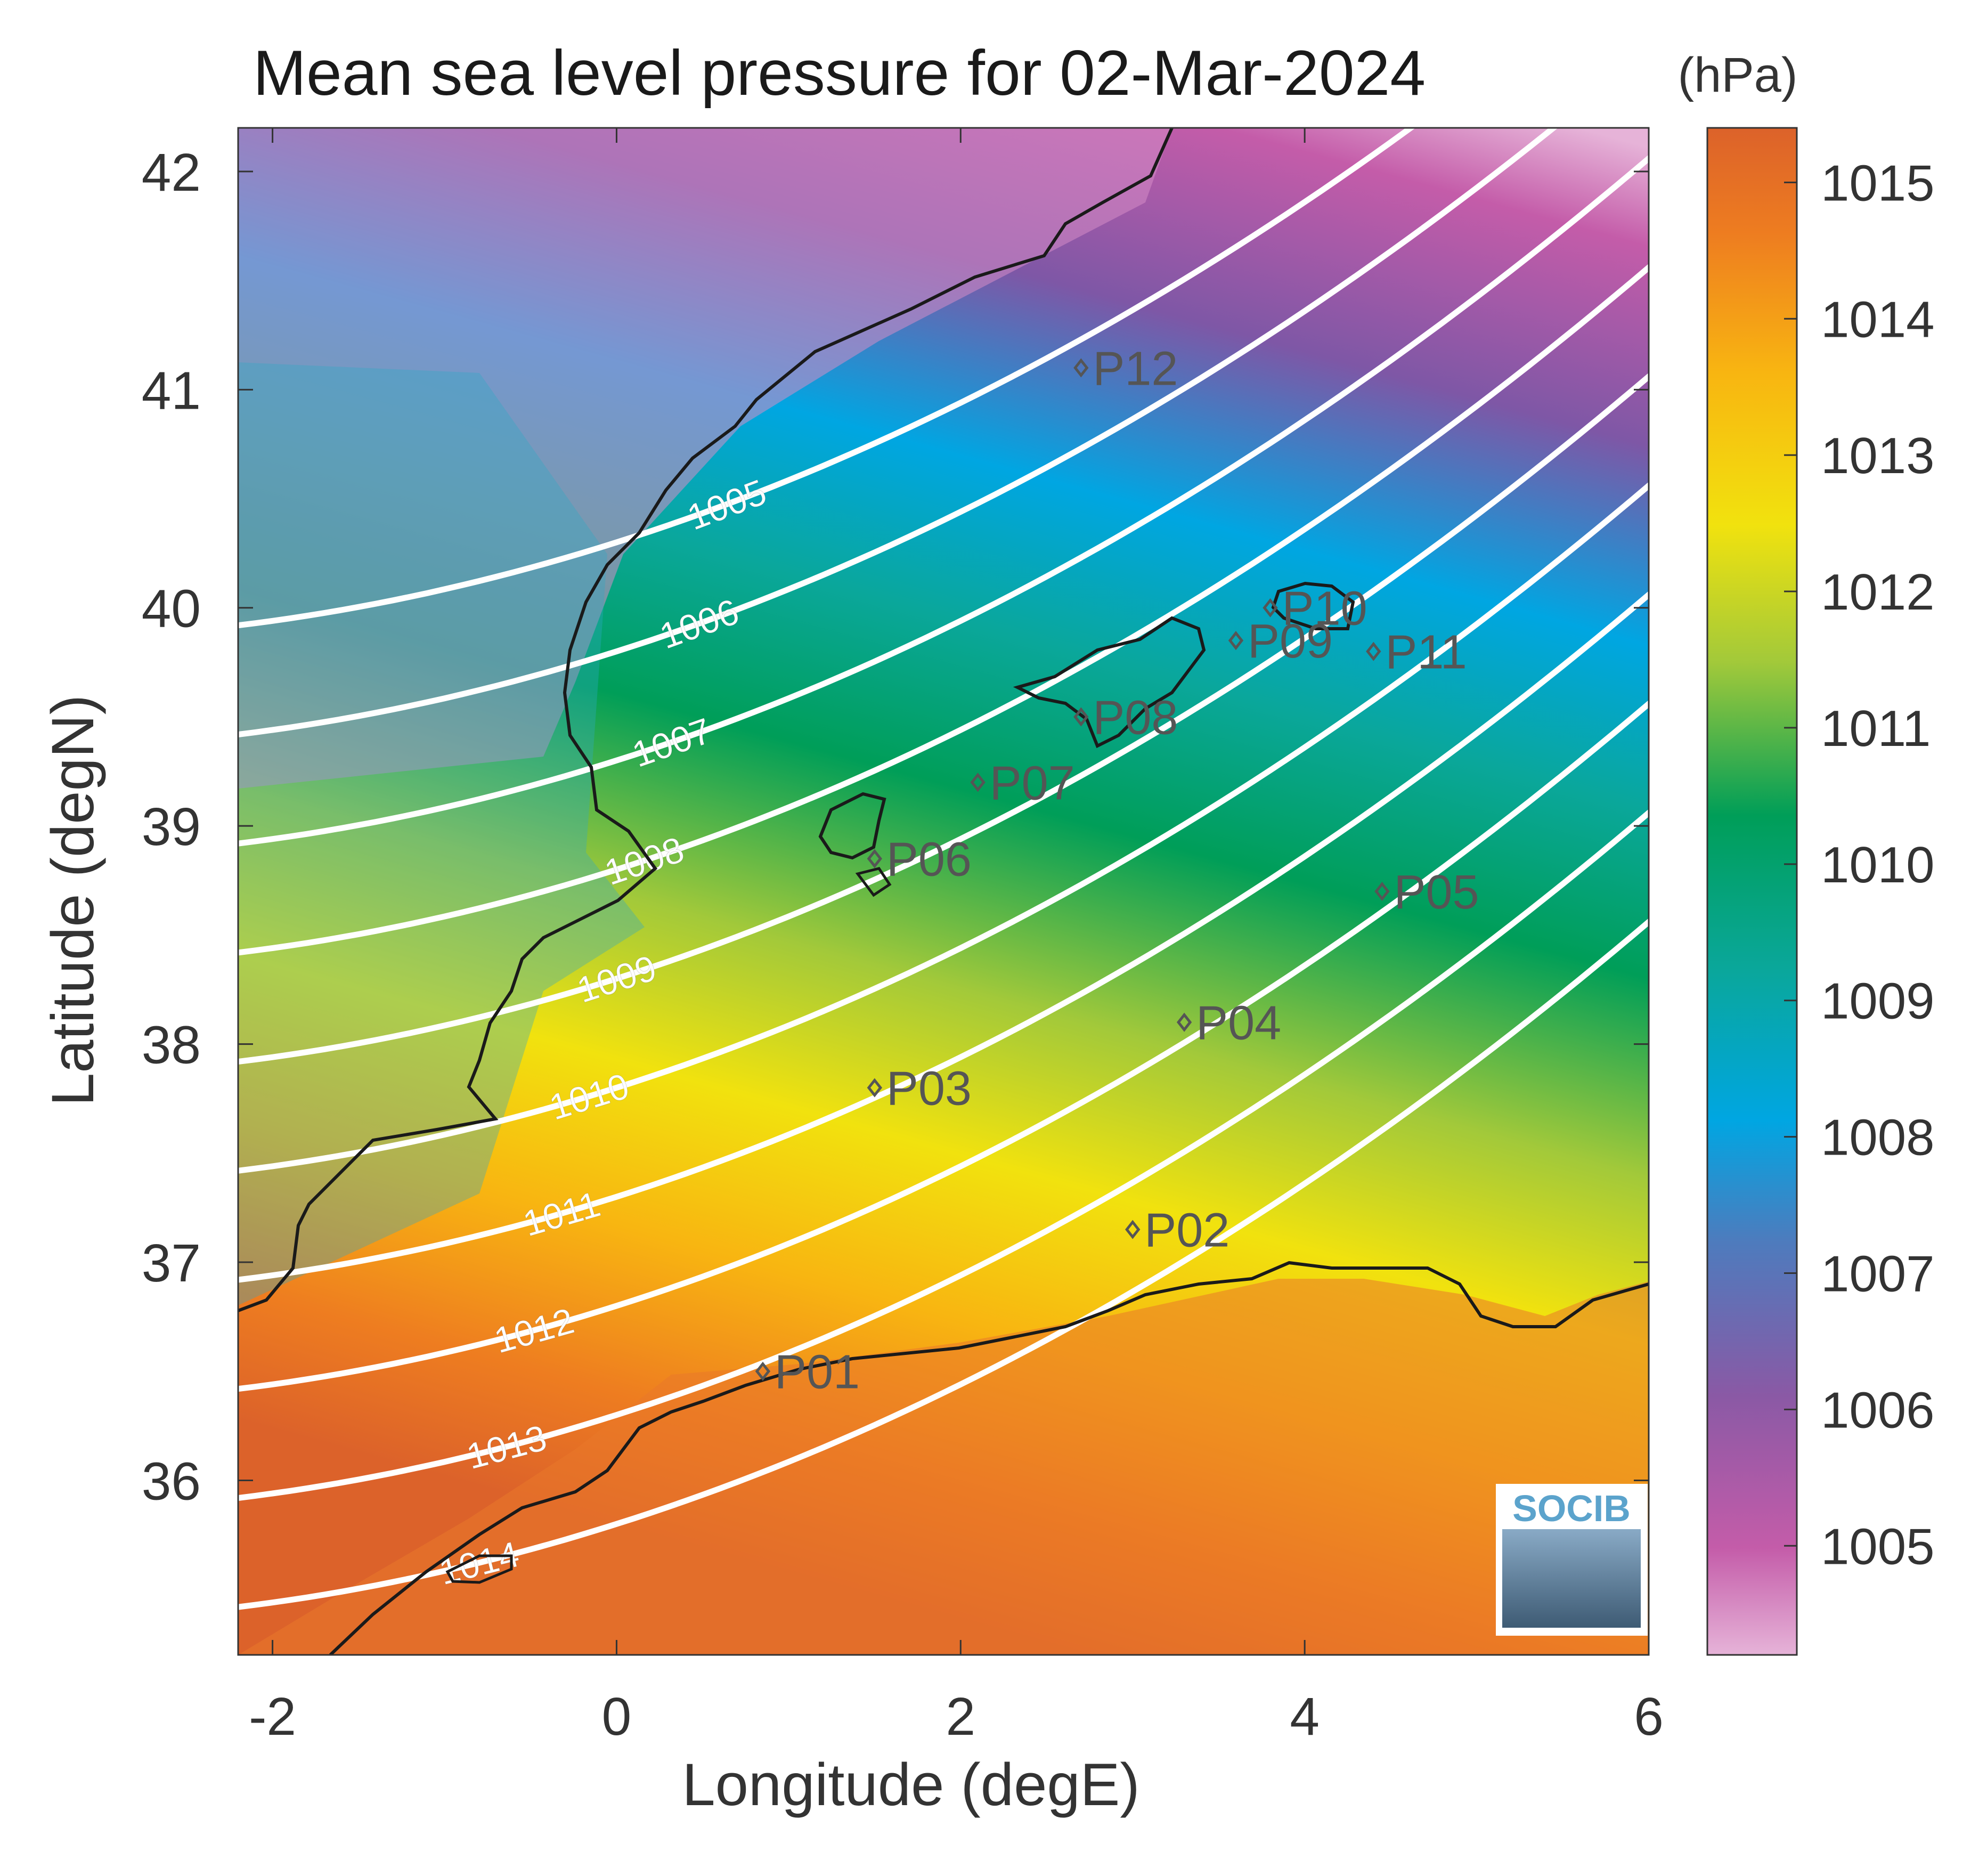 The image size is (1987, 1876). I want to click on station-label: P10, so click(1324, 609).